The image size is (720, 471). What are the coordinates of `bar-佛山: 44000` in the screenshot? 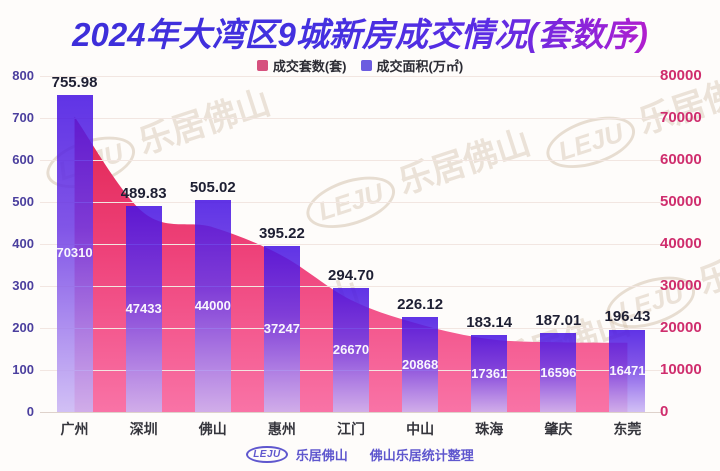 It's located at (212, 305).